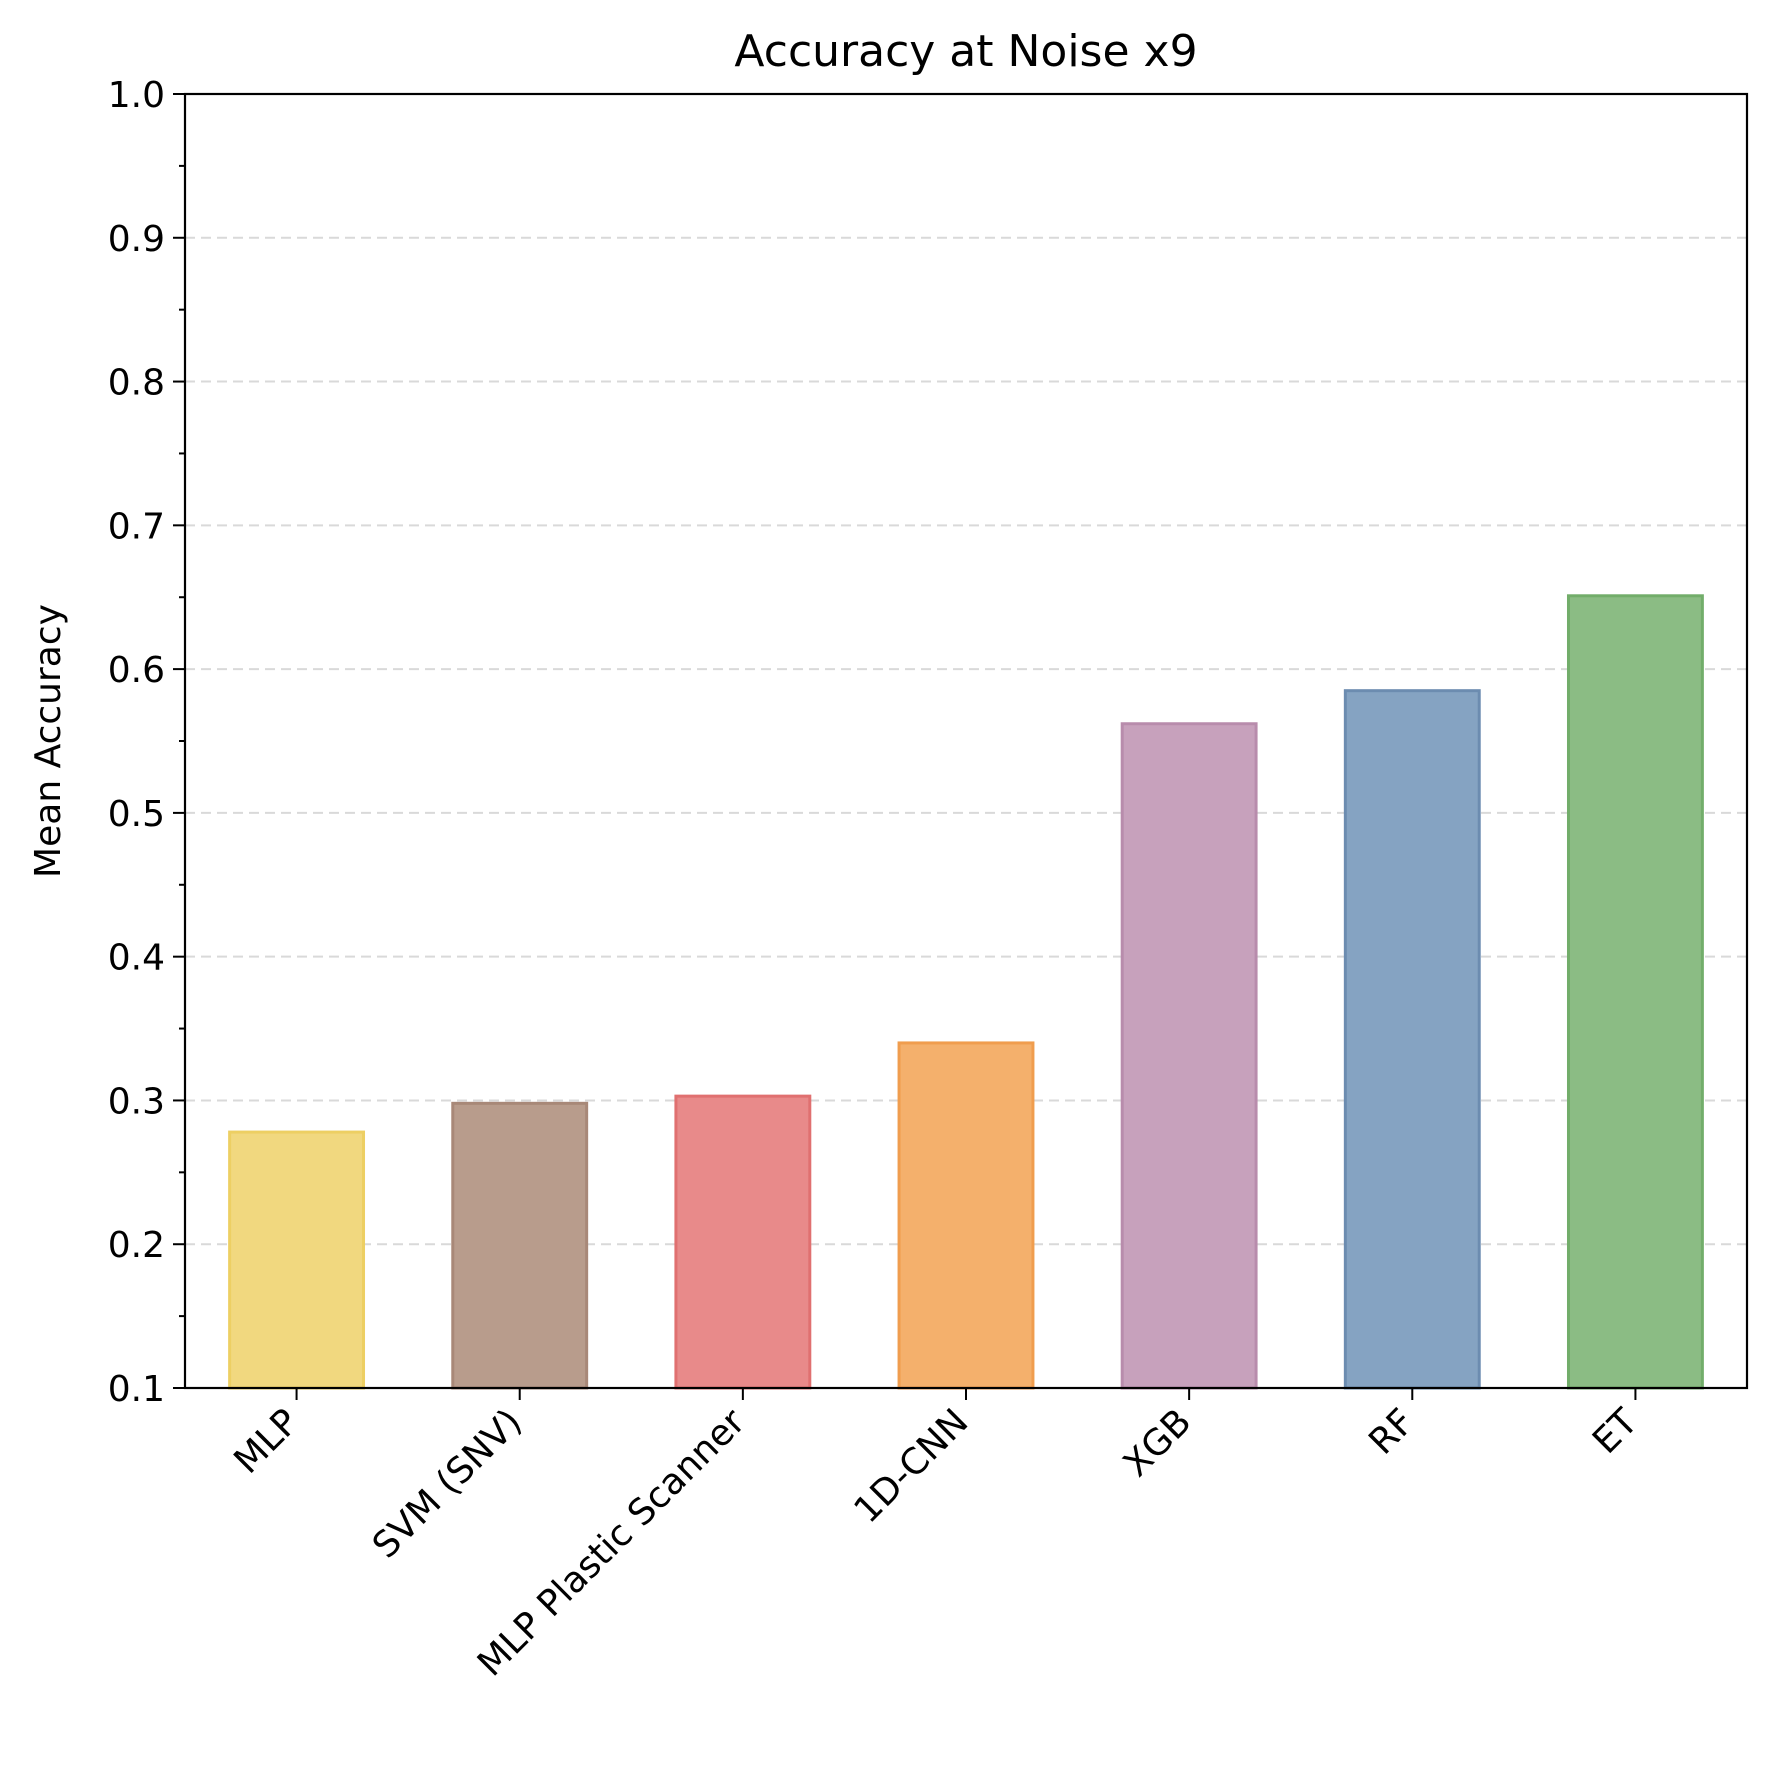 This screenshot has height=1766, width=1770. What do you see at coordinates (136, 383) in the screenshot?
I see `y-tick-label: 0.8` at bounding box center [136, 383].